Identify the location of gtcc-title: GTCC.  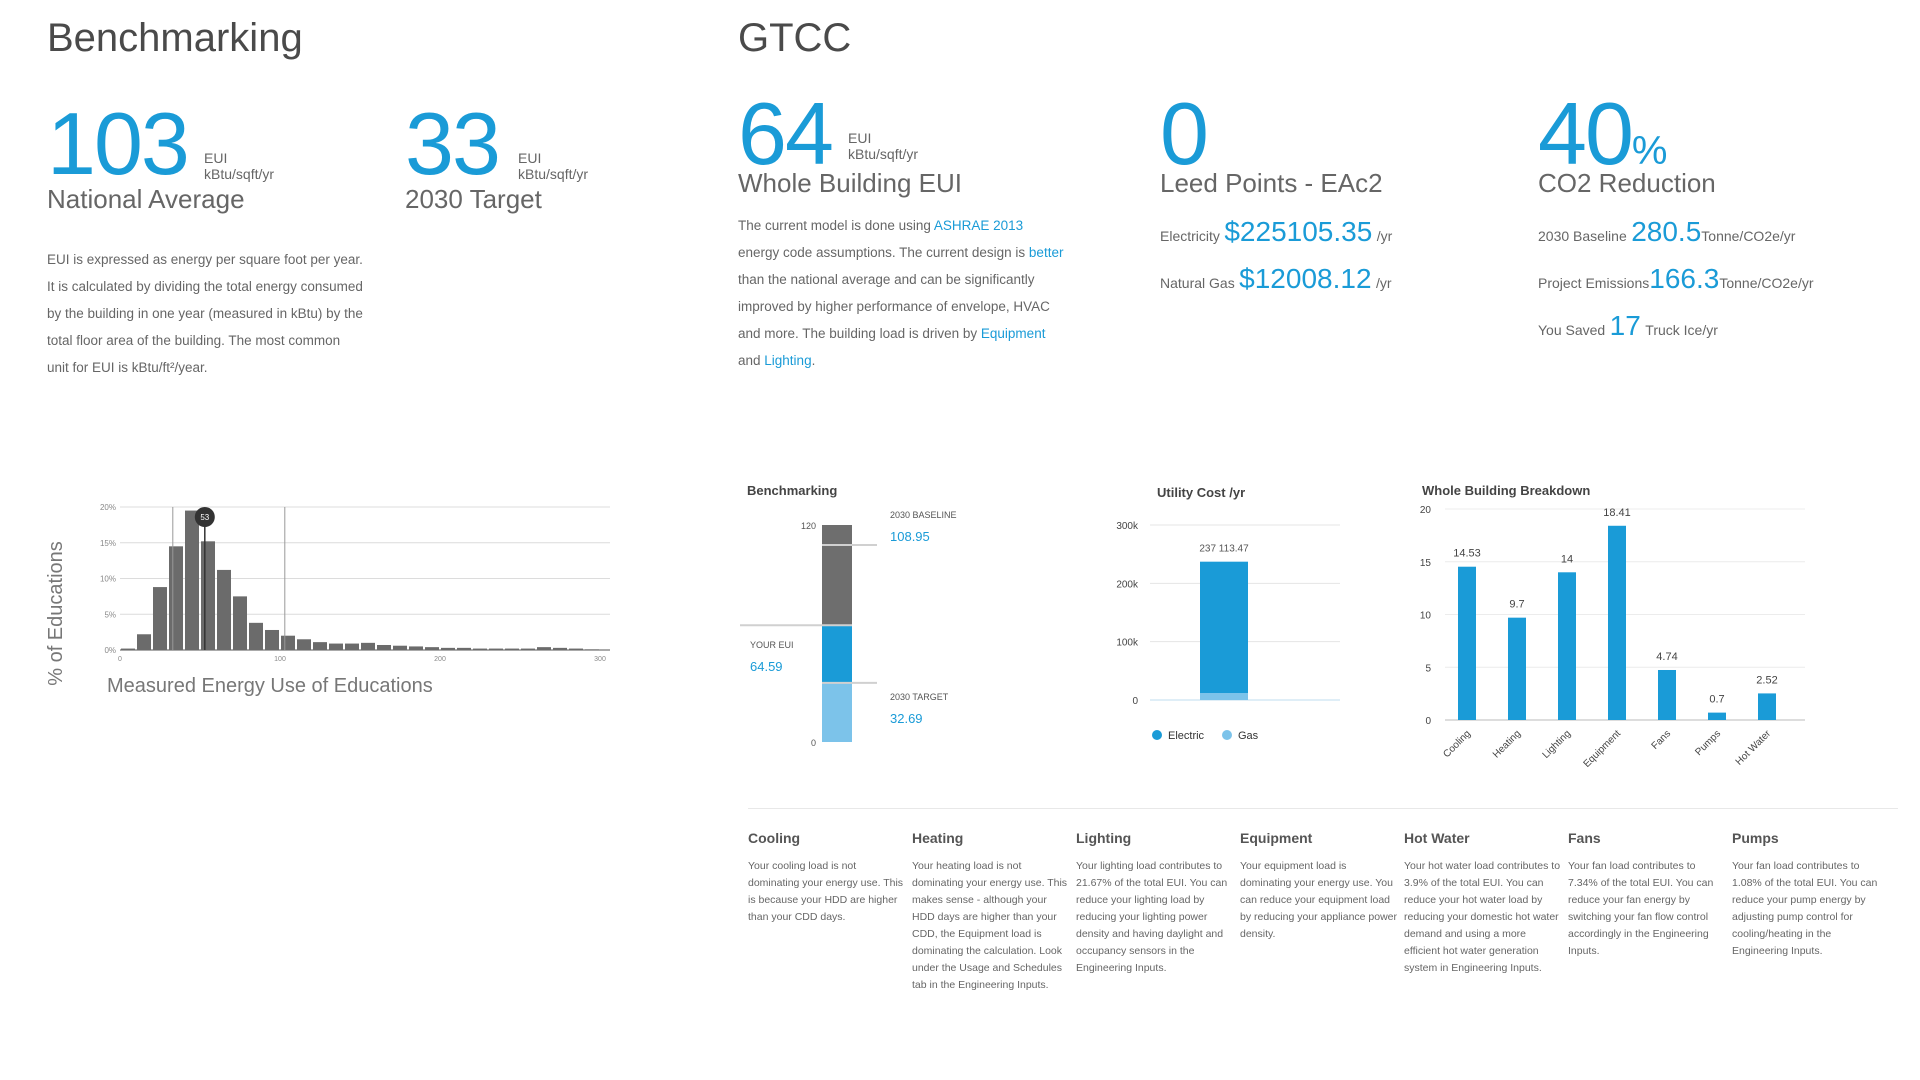
(795, 38).